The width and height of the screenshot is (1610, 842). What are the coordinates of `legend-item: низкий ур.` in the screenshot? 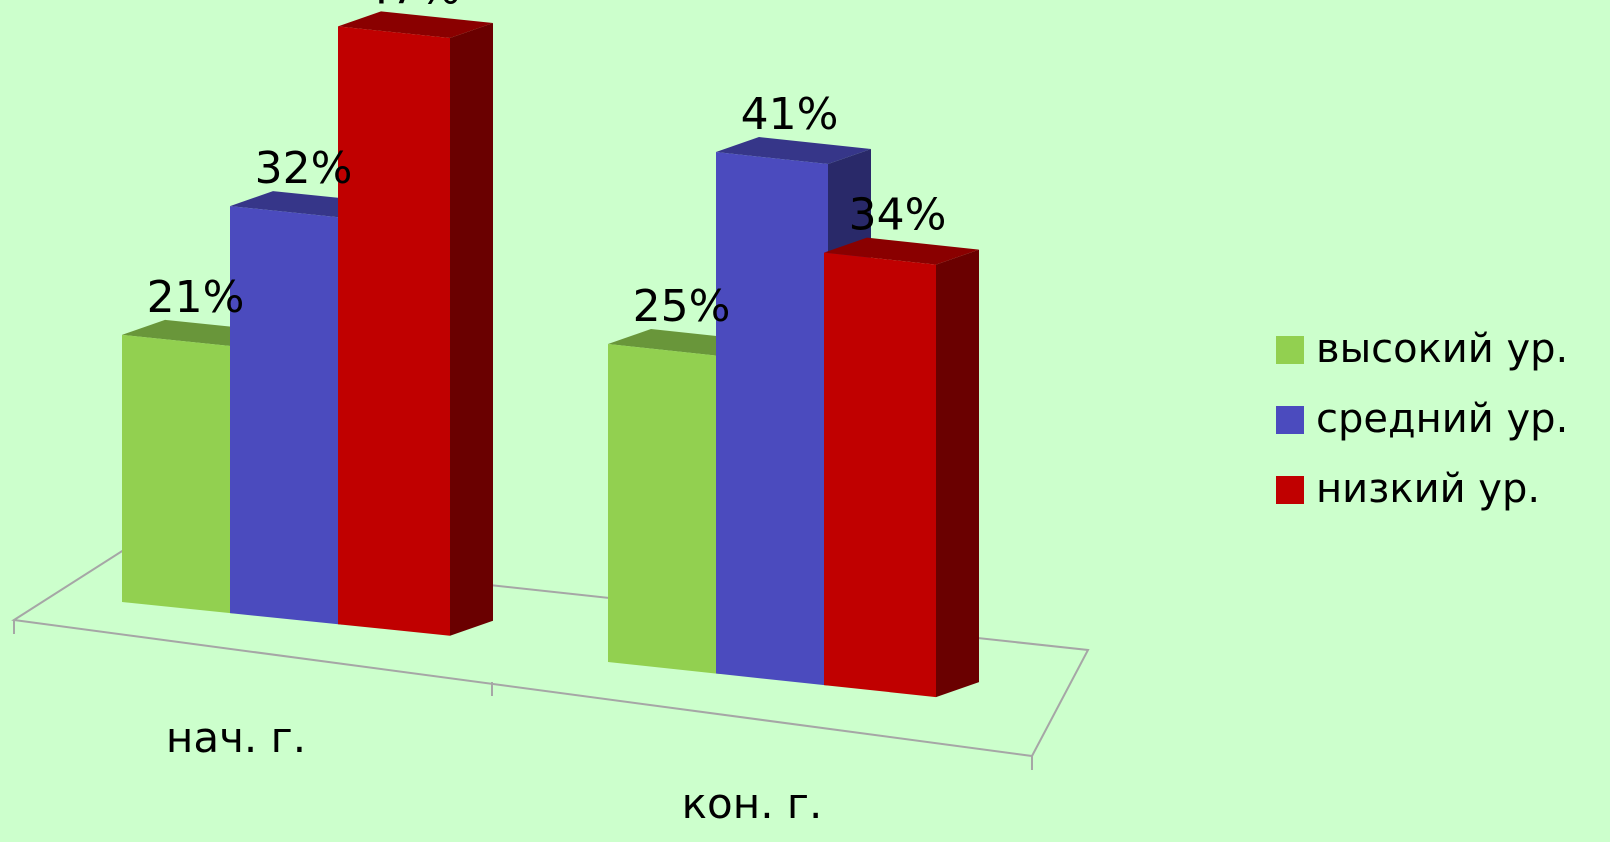 It's located at (1408, 489).